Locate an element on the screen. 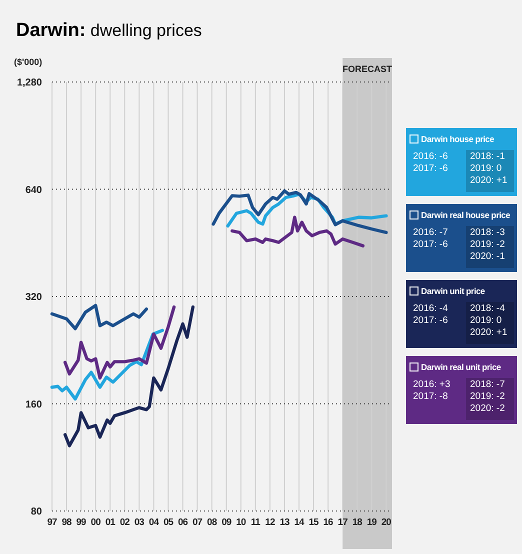 The width and height of the screenshot is (522, 554). x-tick-label: 99 is located at coordinates (81, 522).